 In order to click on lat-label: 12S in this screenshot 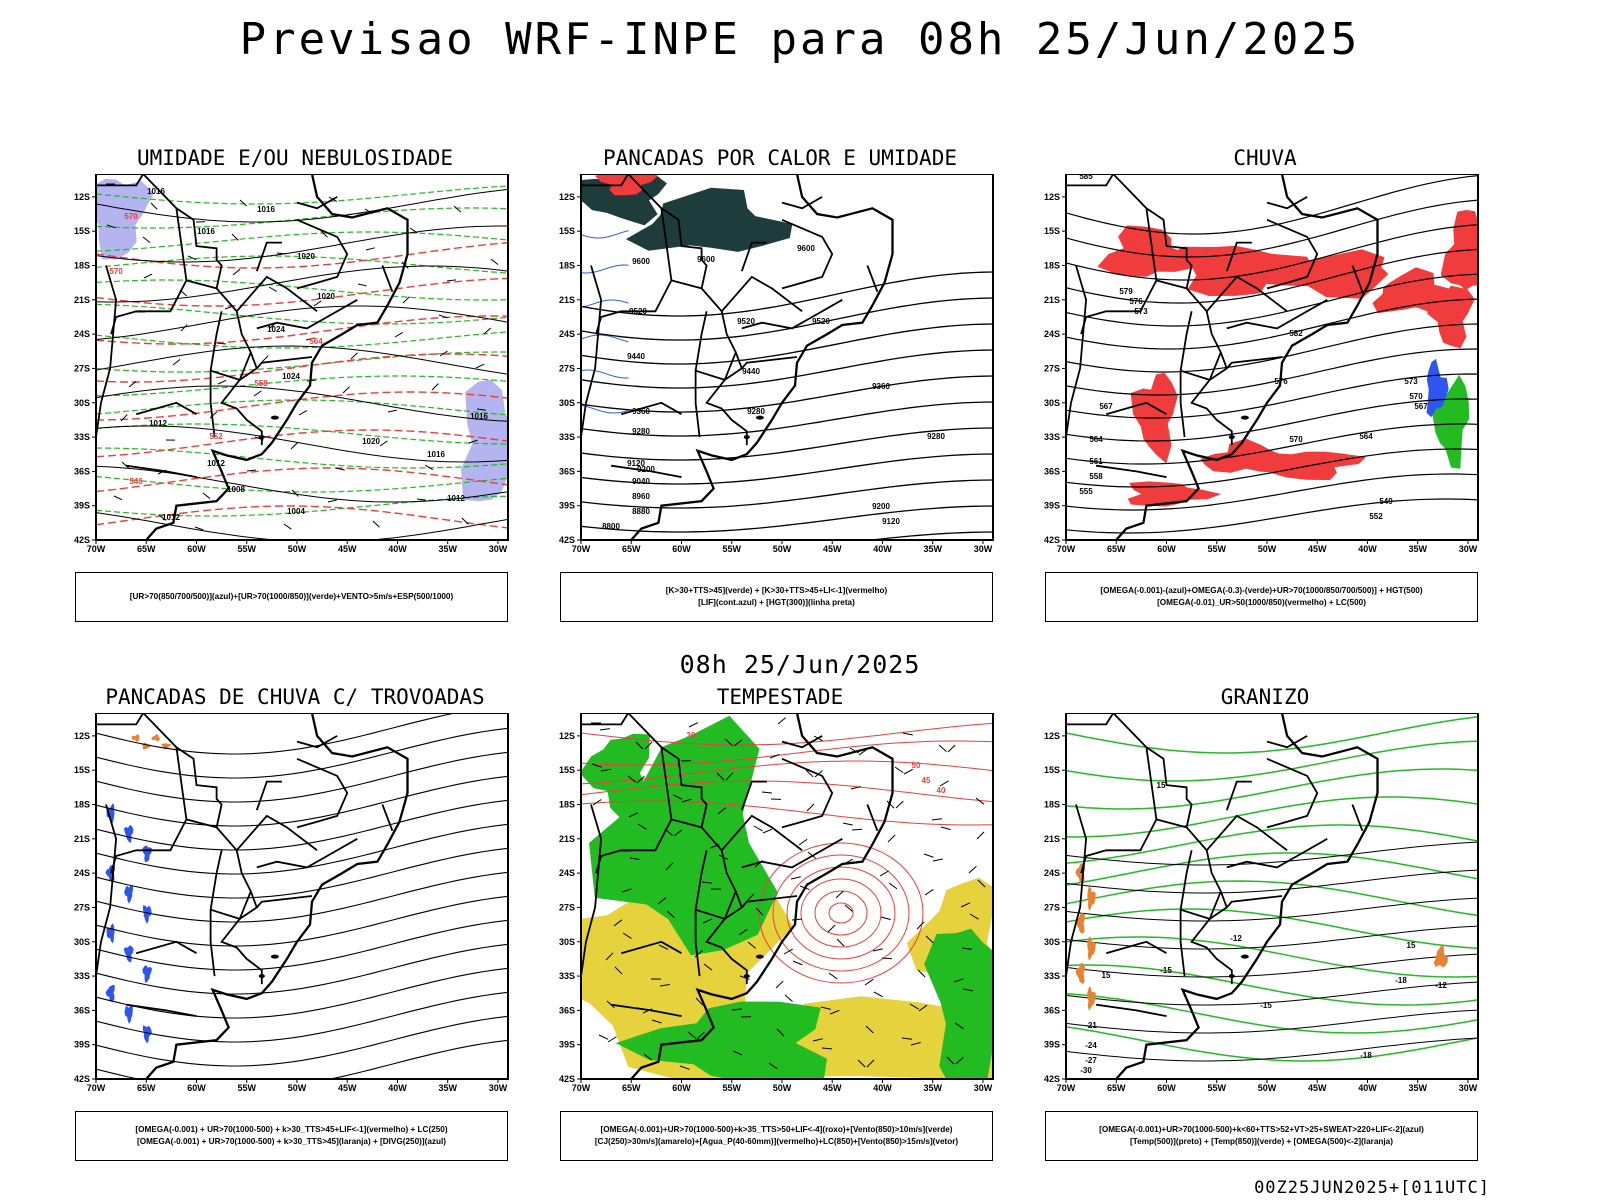, I will do `click(1052, 197)`.